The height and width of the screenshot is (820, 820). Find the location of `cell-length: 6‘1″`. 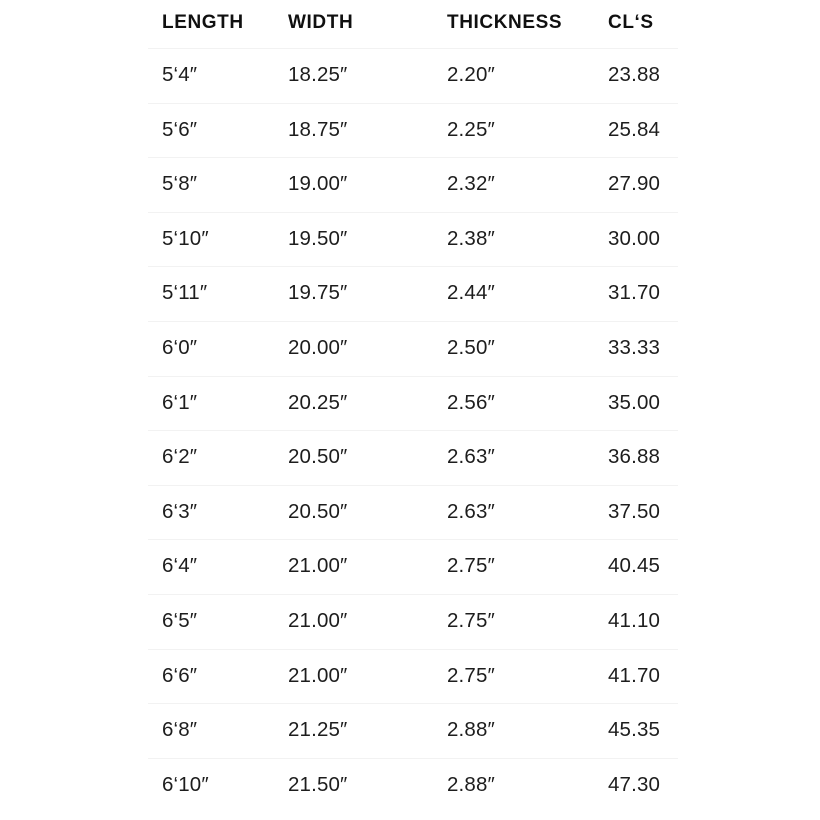

cell-length: 6‘1″ is located at coordinates (180, 402).